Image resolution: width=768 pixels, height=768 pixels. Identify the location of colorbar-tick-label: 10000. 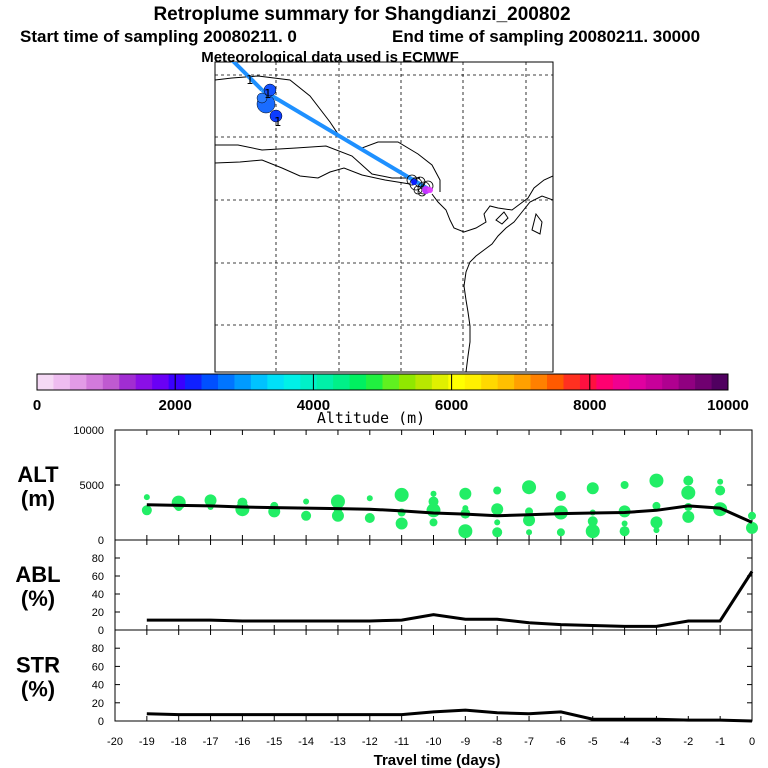
(728, 405).